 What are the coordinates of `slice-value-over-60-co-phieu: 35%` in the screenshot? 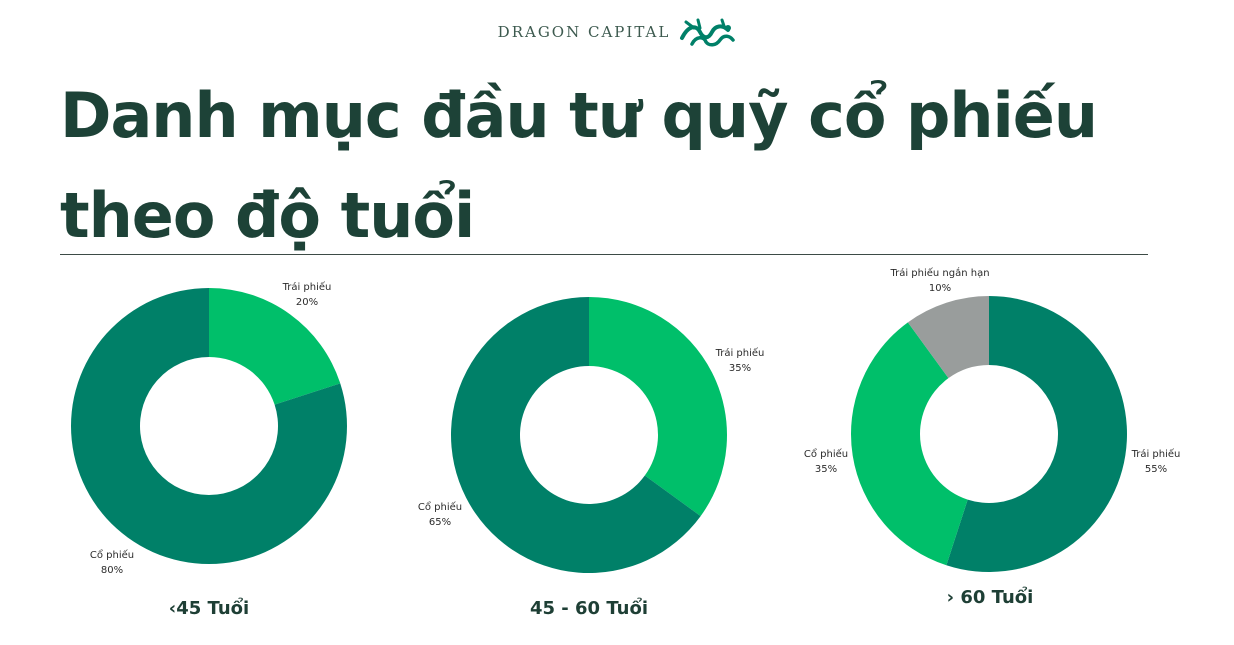 It's located at (826, 469).